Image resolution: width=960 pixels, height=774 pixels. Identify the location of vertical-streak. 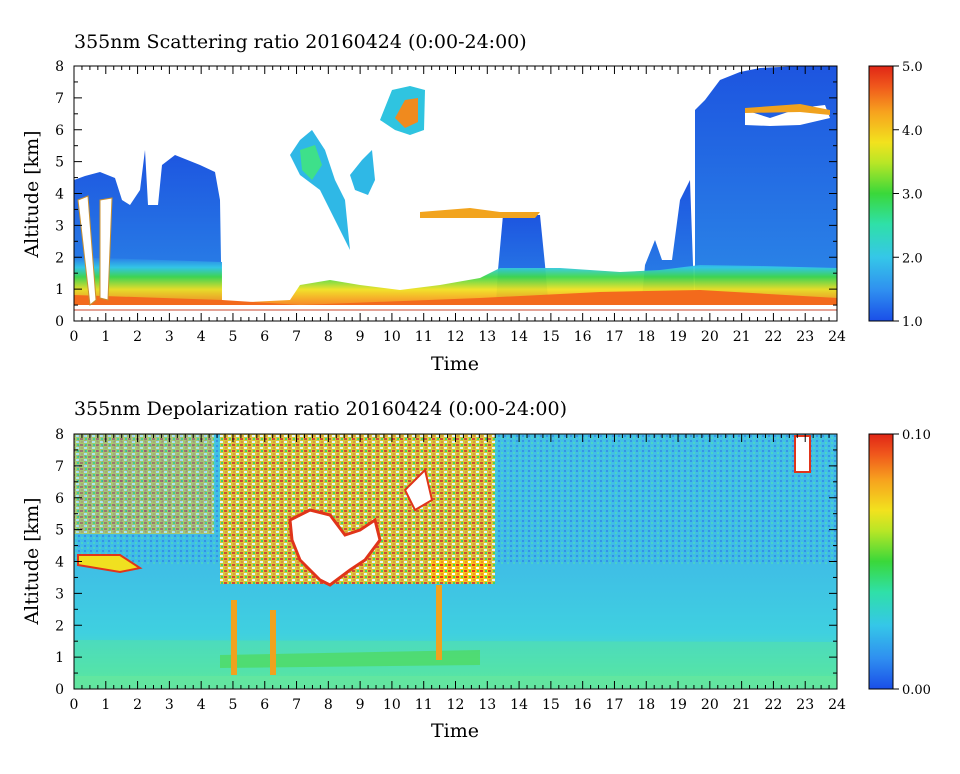
(234, 637).